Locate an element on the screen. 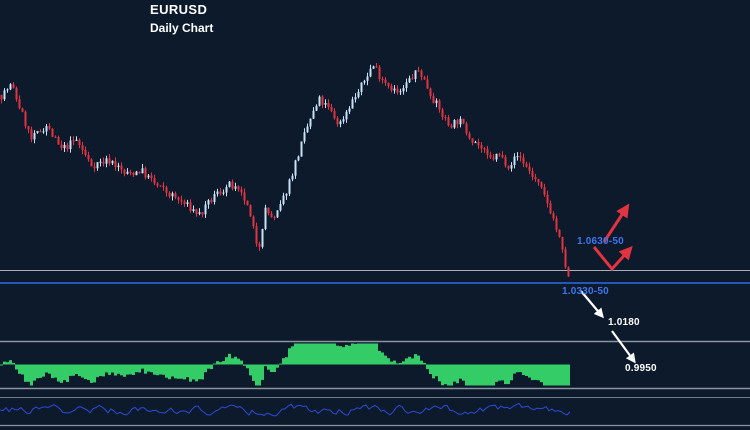 The image size is (750, 430). red-up-arrow is located at coordinates (616, 223).